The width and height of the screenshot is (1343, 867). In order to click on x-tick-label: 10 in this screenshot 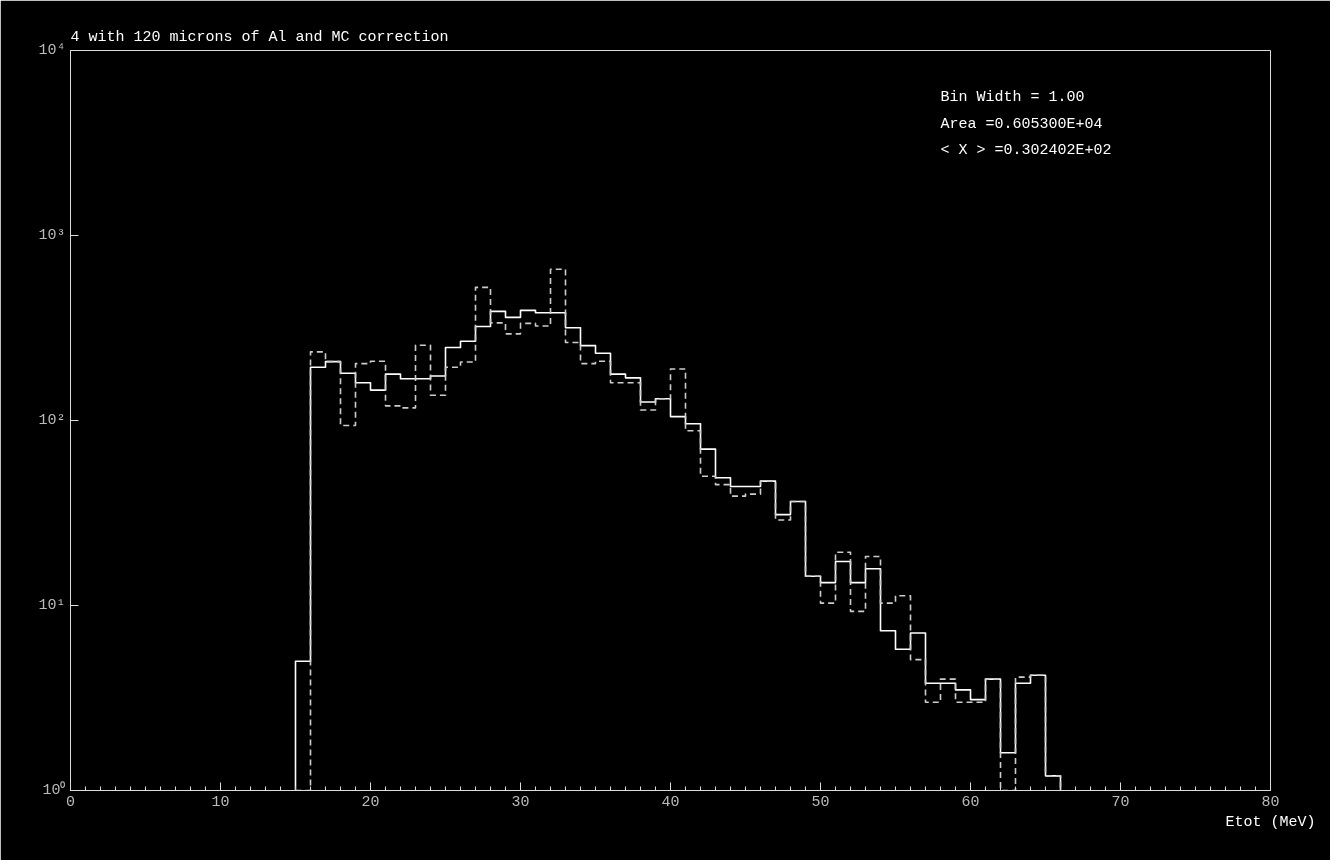, I will do `click(220, 802)`.